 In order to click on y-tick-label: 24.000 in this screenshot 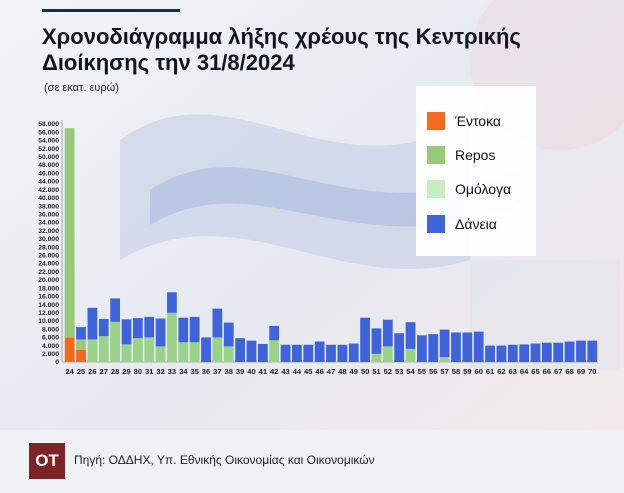, I will do `click(48, 264)`.